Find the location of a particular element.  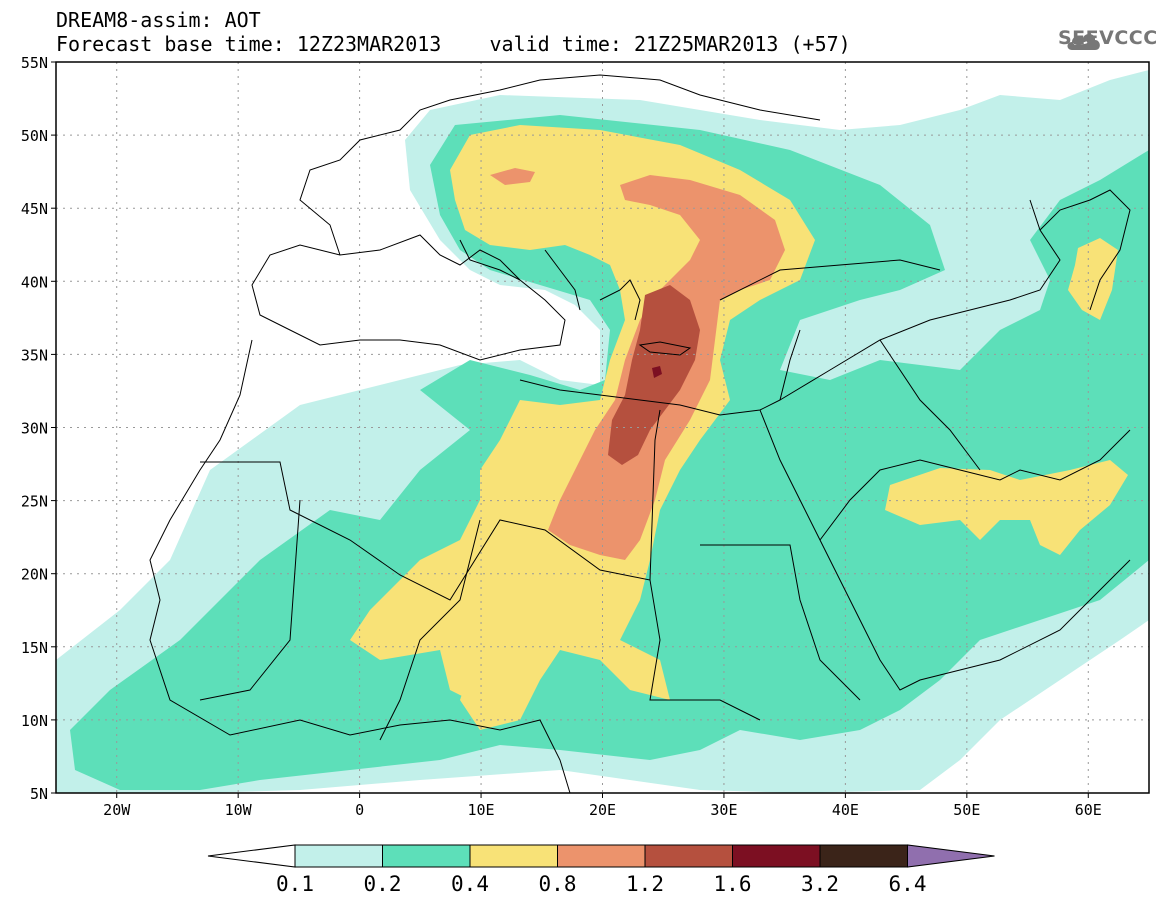

lon-label: 20W is located at coordinates (117, 810).